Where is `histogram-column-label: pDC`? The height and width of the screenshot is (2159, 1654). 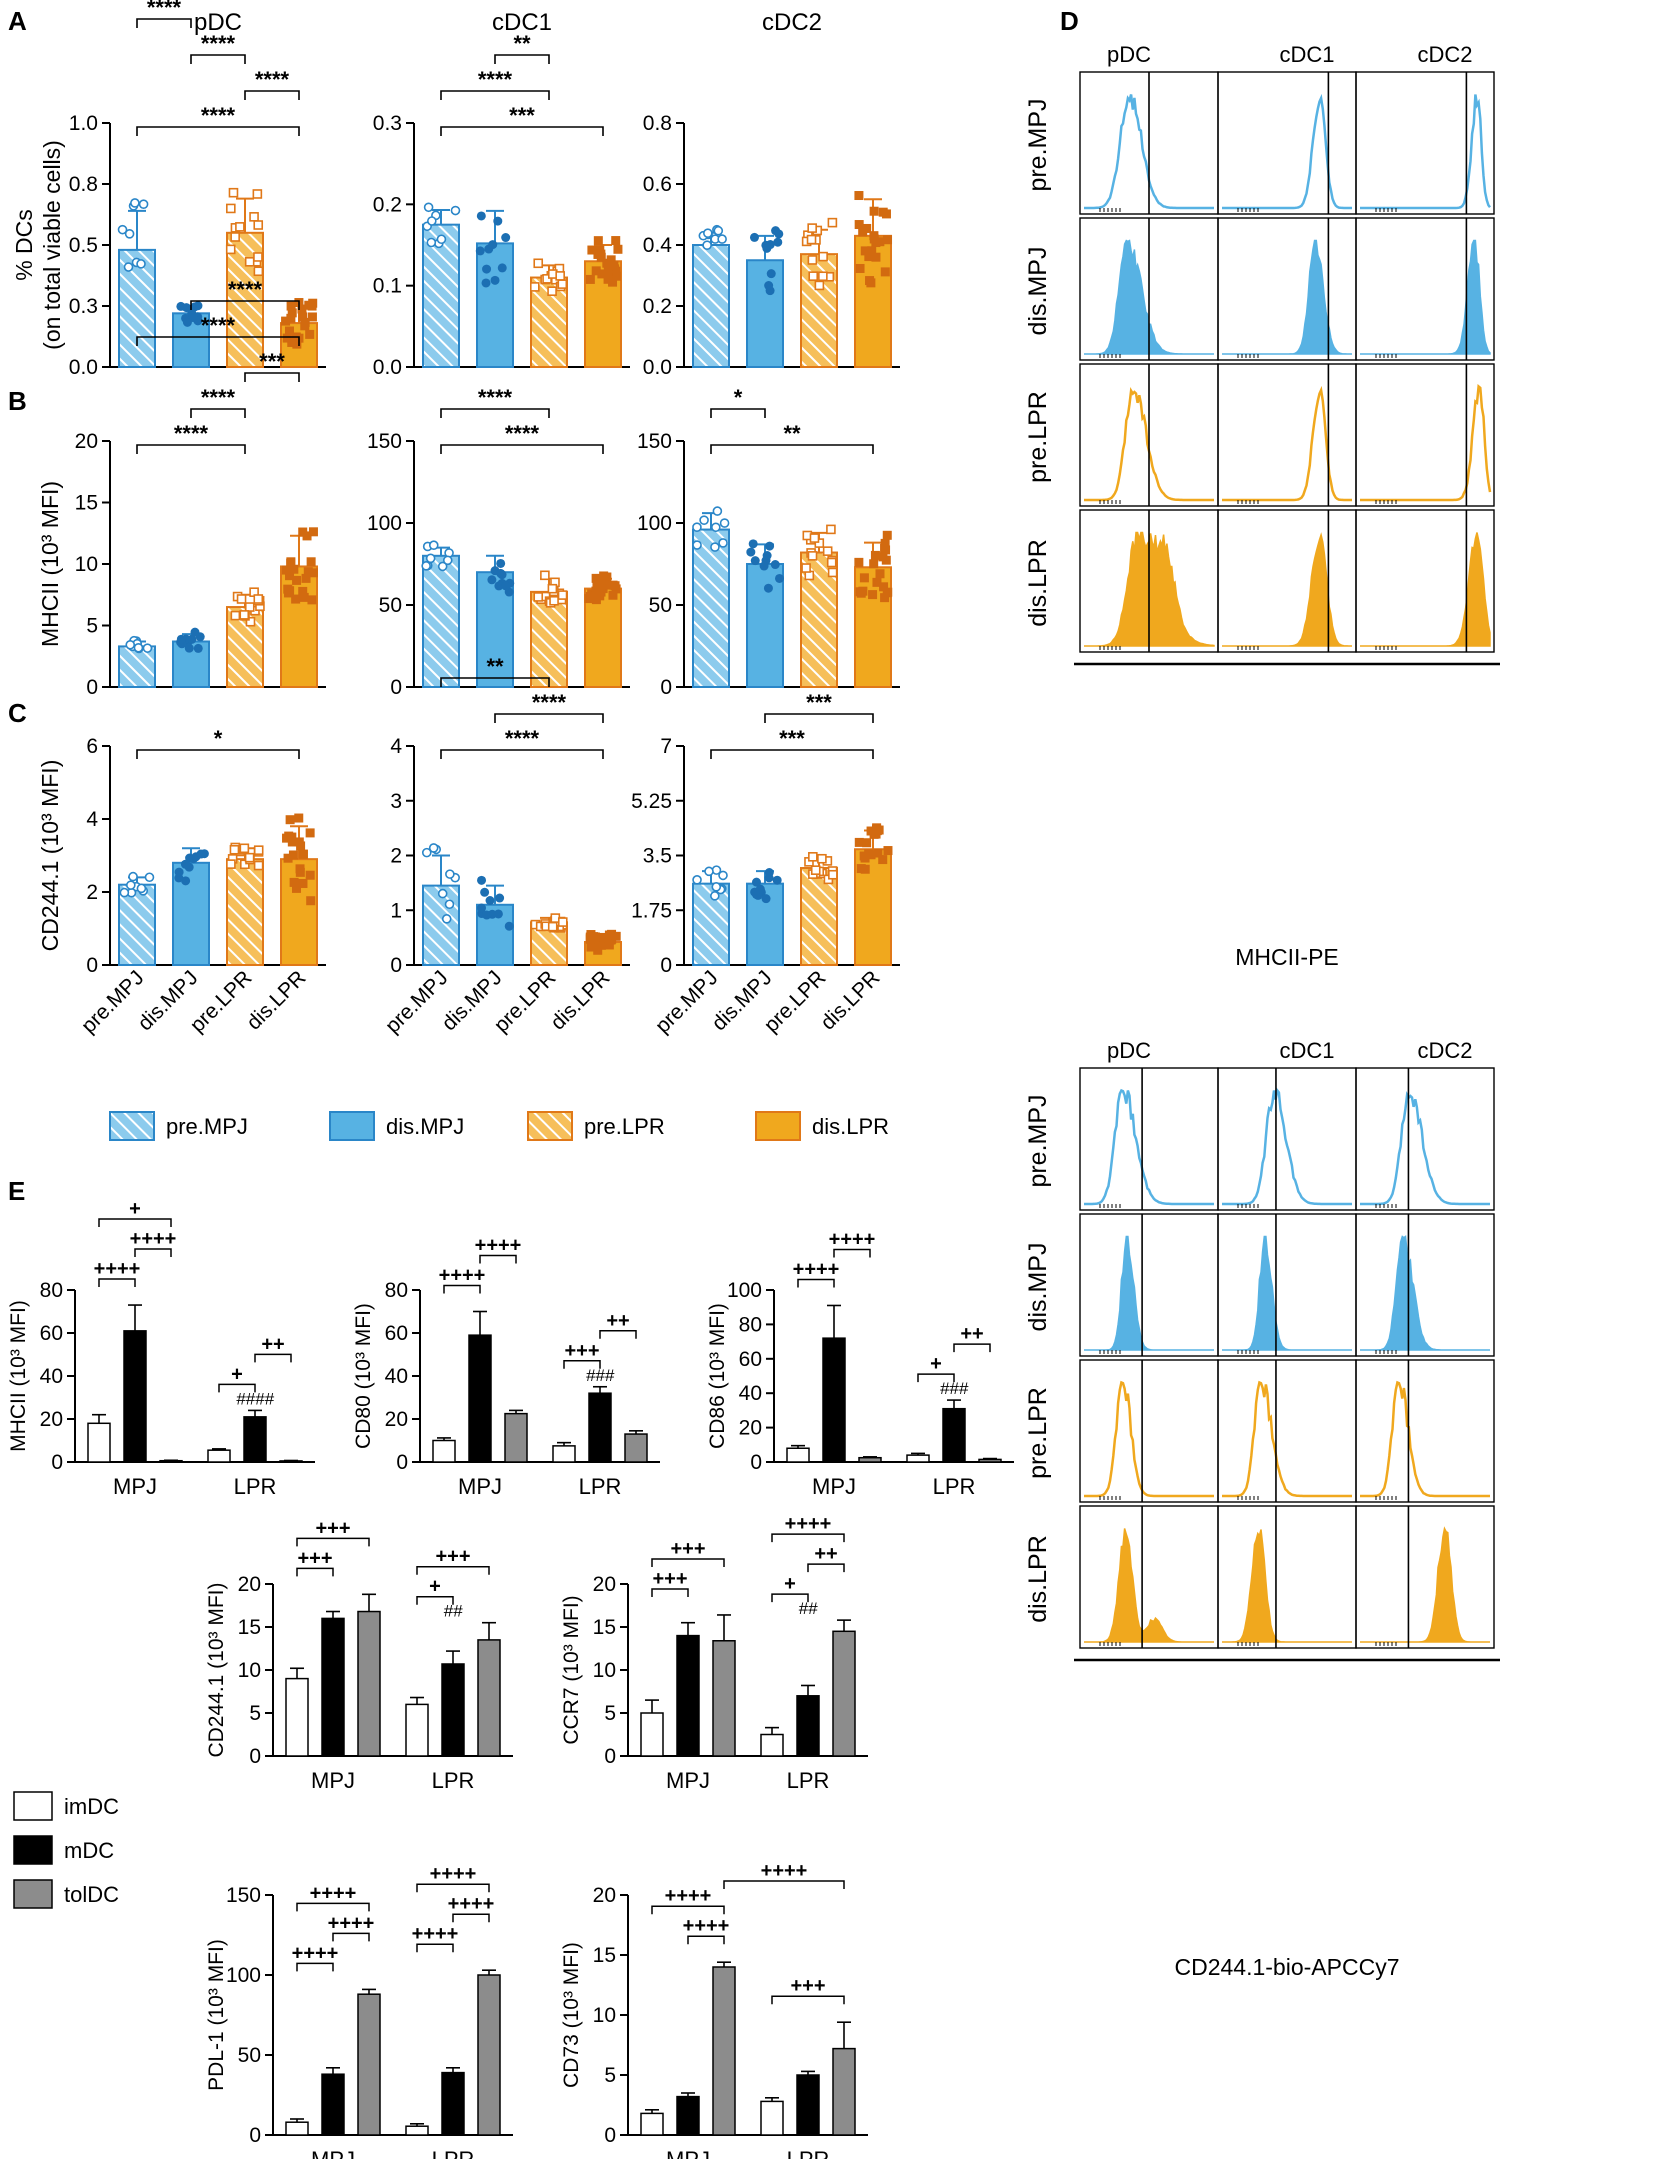 histogram-column-label: pDC is located at coordinates (1129, 54).